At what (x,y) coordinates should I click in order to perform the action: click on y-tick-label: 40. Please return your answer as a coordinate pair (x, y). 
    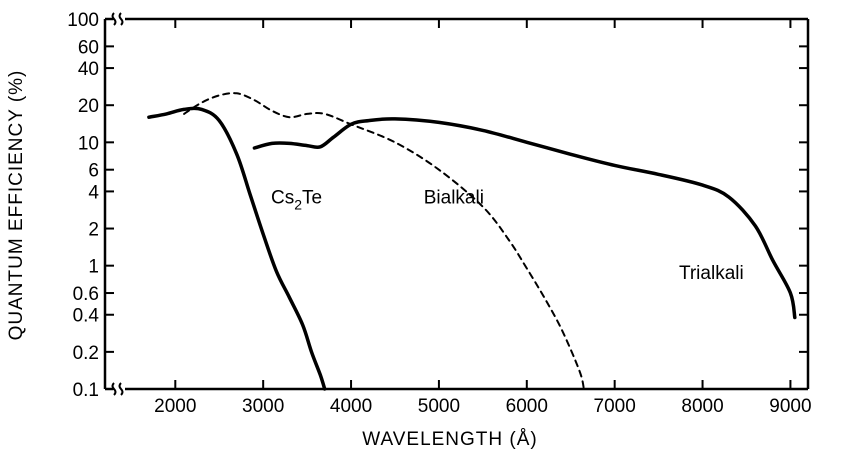
    Looking at the image, I should click on (88, 69).